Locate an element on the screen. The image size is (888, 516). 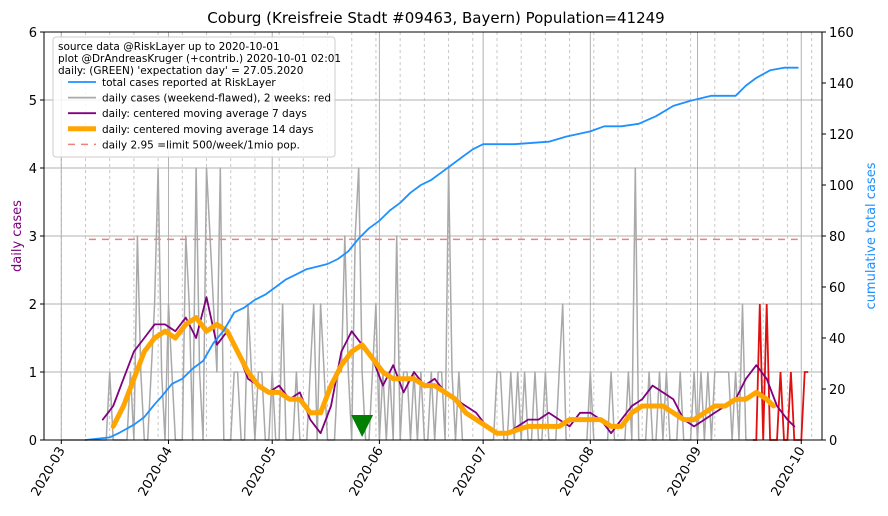
x-tick-label: 2020-10 is located at coordinates (789, 472).